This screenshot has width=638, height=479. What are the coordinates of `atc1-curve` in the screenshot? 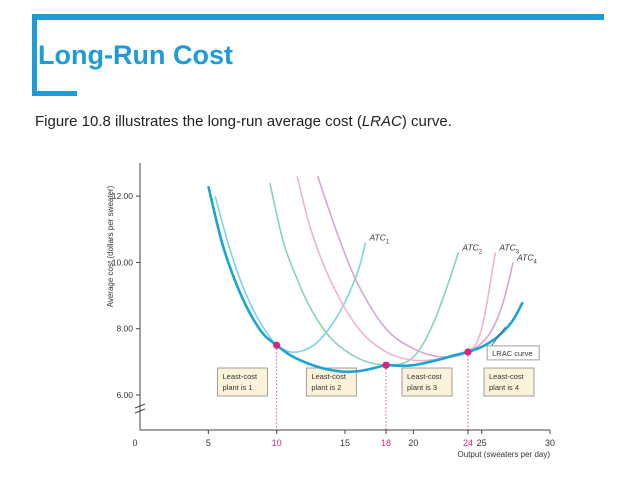 It's located at (364, 274).